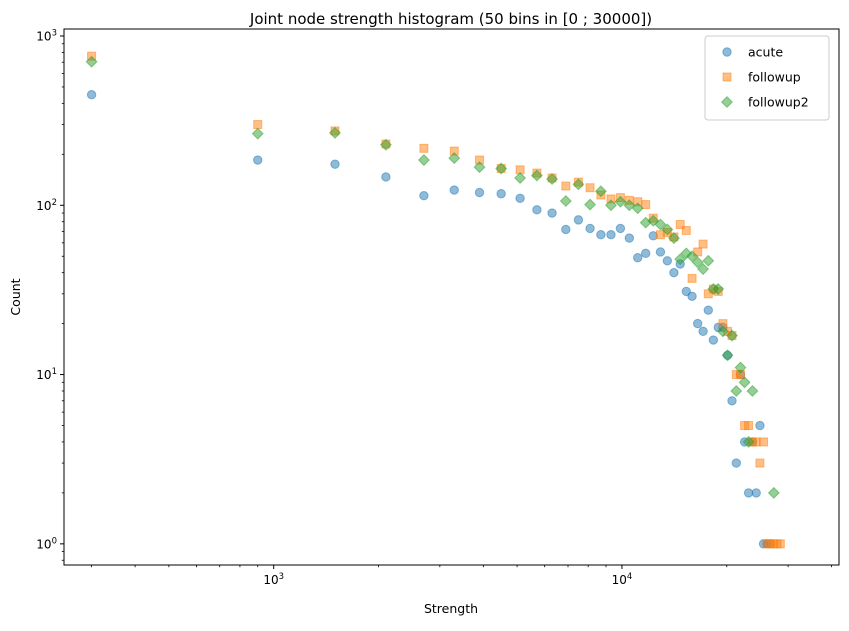 This screenshot has width=849, height=631. What do you see at coordinates (774, 77) in the screenshot?
I see `legend-label: followup` at bounding box center [774, 77].